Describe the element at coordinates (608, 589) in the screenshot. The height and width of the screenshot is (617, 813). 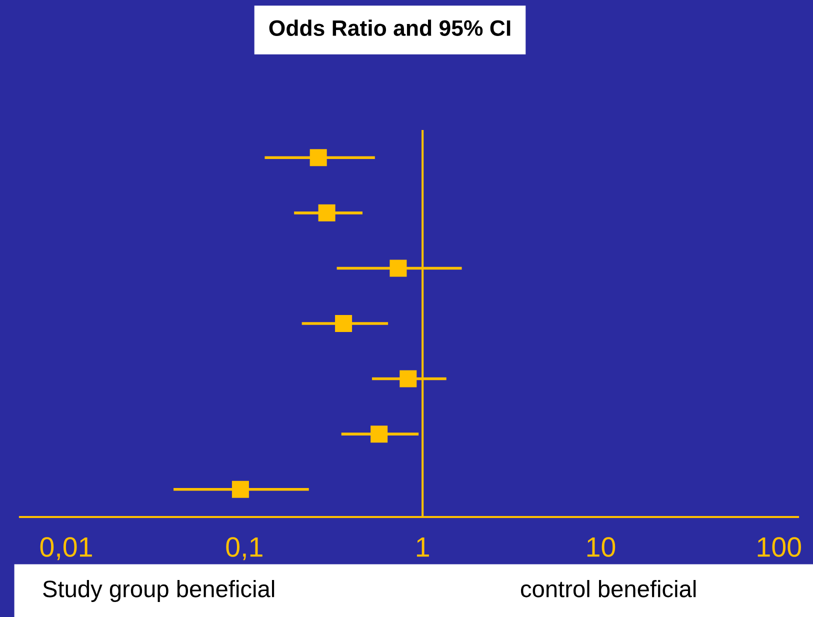
I see `text: control beneficial` at that location.